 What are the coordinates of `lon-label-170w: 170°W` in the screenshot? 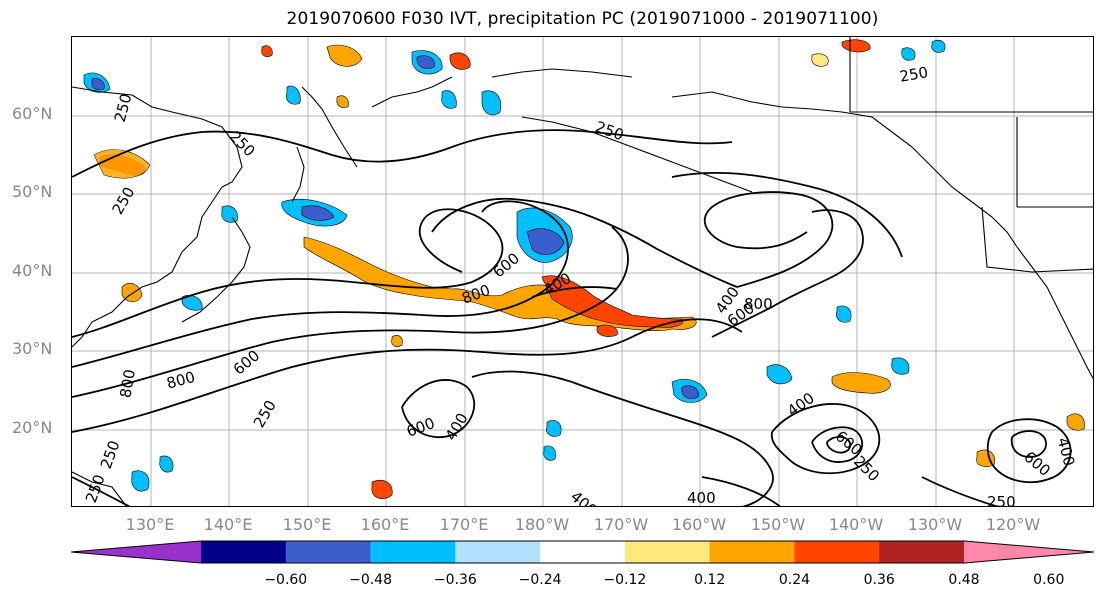 It's located at (621, 524).